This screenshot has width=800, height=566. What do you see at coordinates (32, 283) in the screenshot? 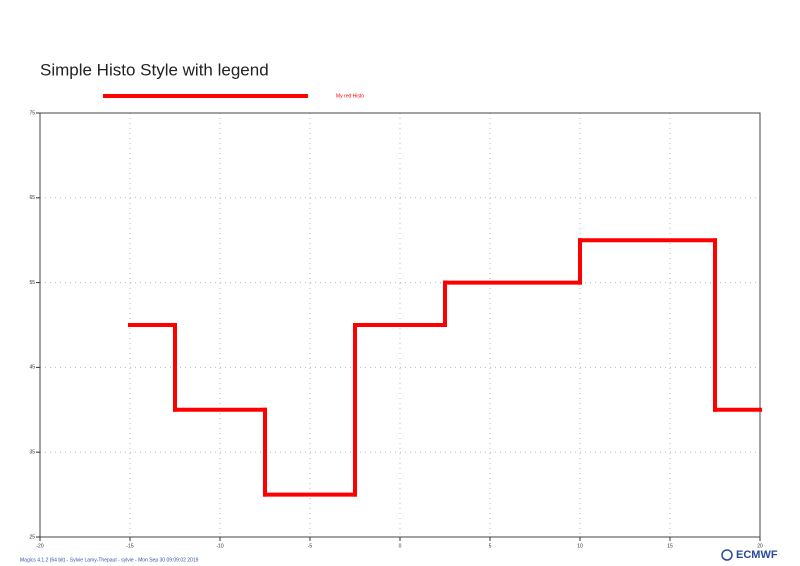
I see `y-tick-label: 55` at bounding box center [32, 283].